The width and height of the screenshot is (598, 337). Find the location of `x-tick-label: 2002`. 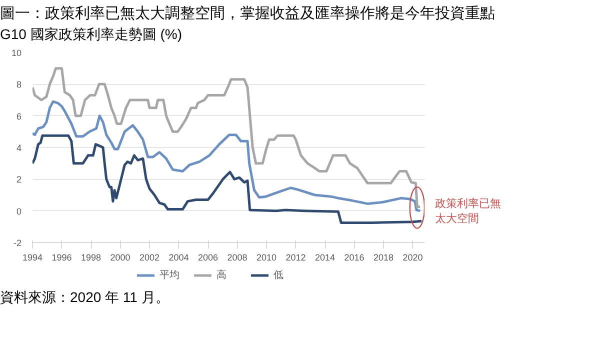

x-tick-label: 2002 is located at coordinates (150, 257).